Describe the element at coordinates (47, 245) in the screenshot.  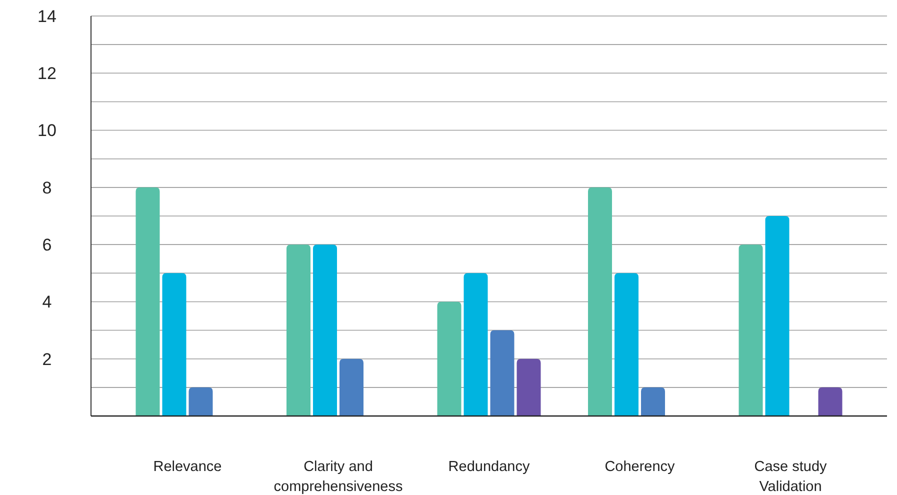
I see `y-tick-label: 6` at that location.